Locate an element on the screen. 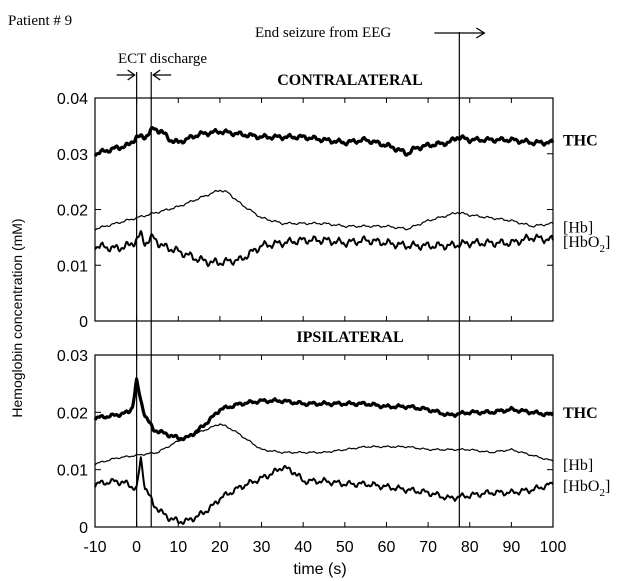  ect-discharge-label: ECT discharge is located at coordinates (162, 59).